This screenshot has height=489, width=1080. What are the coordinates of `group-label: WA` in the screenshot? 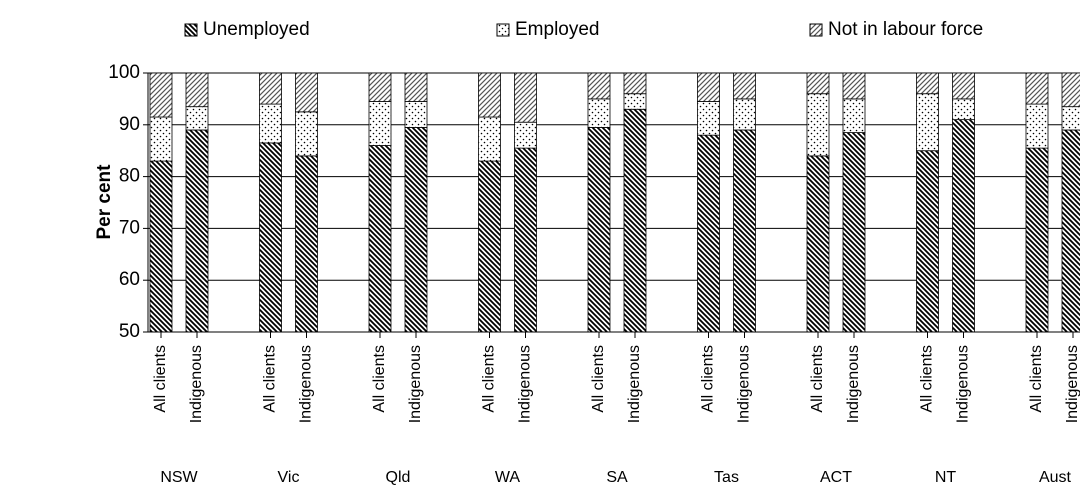 It's located at (508, 477).